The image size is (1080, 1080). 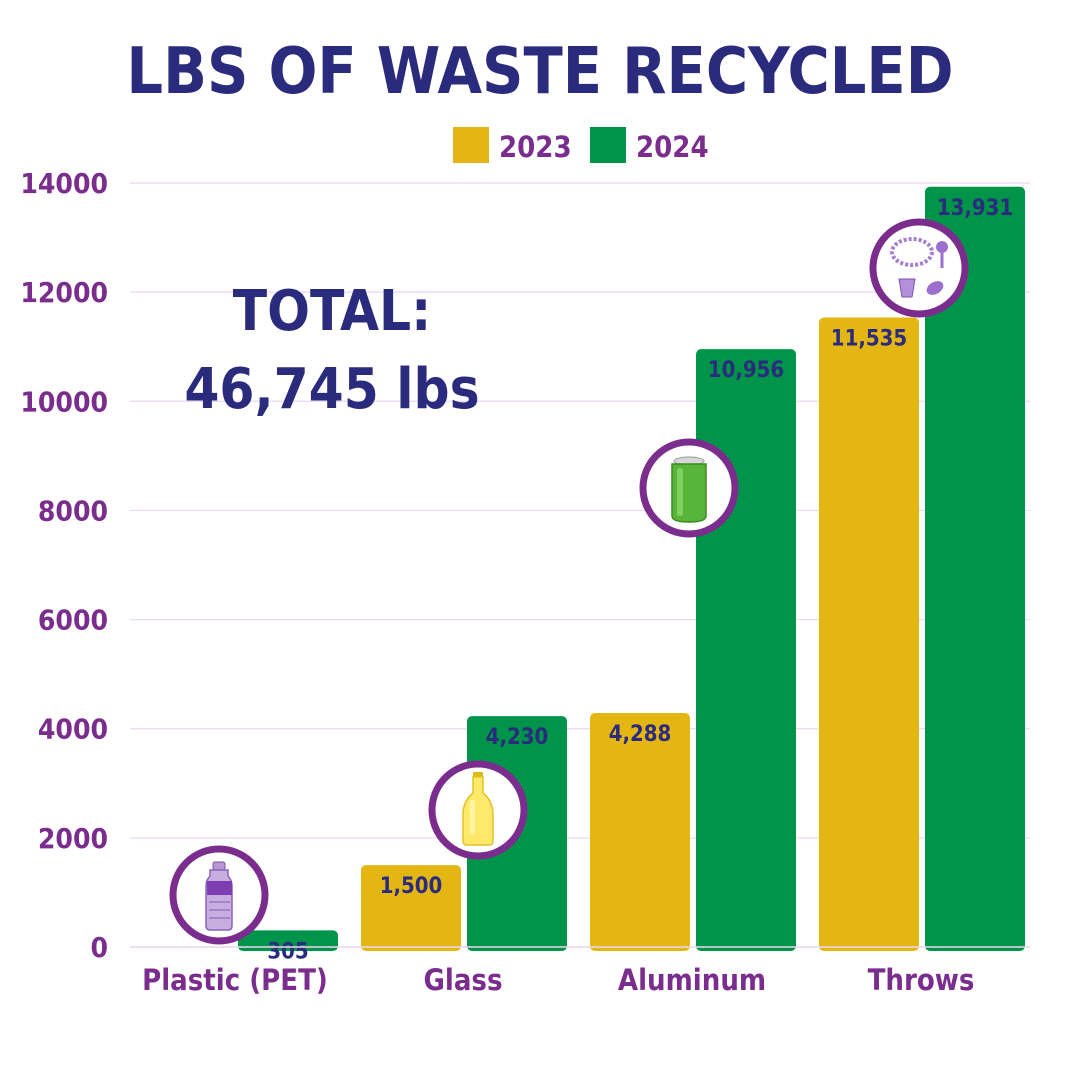 What do you see at coordinates (331, 389) in the screenshot?
I see `total-value: 46,745 lbs` at bounding box center [331, 389].